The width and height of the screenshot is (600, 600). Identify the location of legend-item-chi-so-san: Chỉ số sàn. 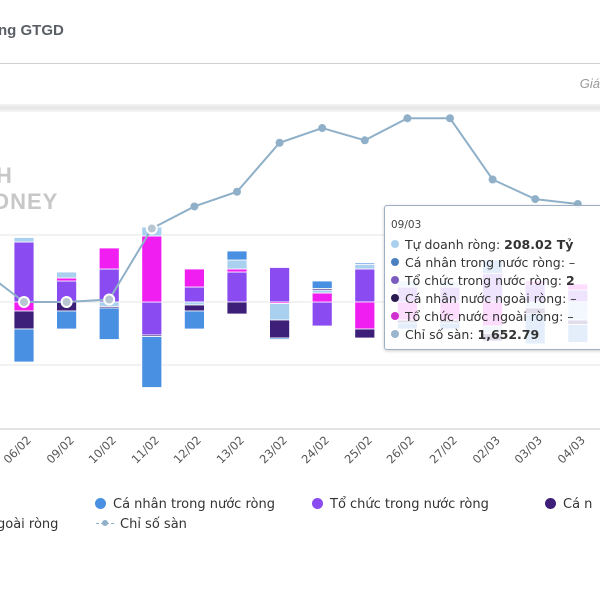
(141, 524).